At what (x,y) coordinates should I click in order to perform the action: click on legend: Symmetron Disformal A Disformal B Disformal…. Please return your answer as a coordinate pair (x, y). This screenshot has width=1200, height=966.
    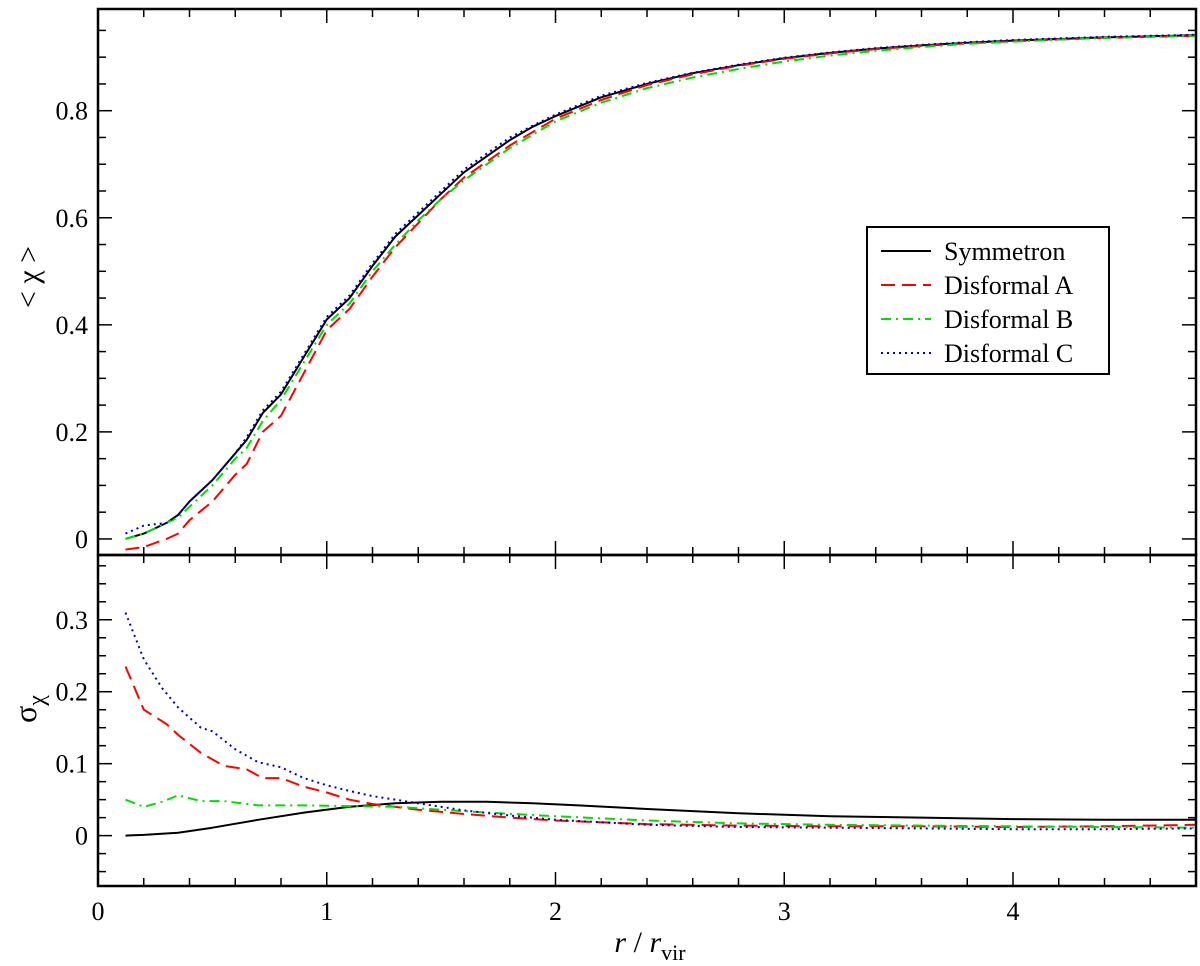
    Looking at the image, I should click on (988, 300).